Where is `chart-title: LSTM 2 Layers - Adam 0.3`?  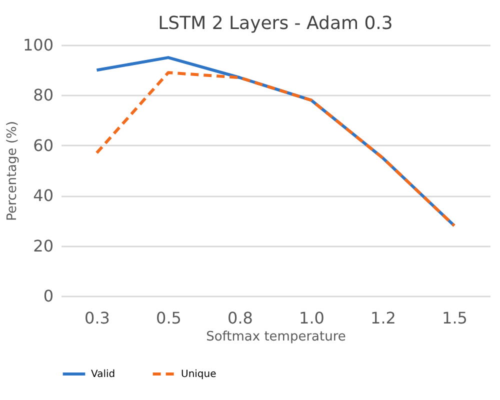
chart-title: LSTM 2 Layers - Adam 0.3 is located at coordinates (275, 23).